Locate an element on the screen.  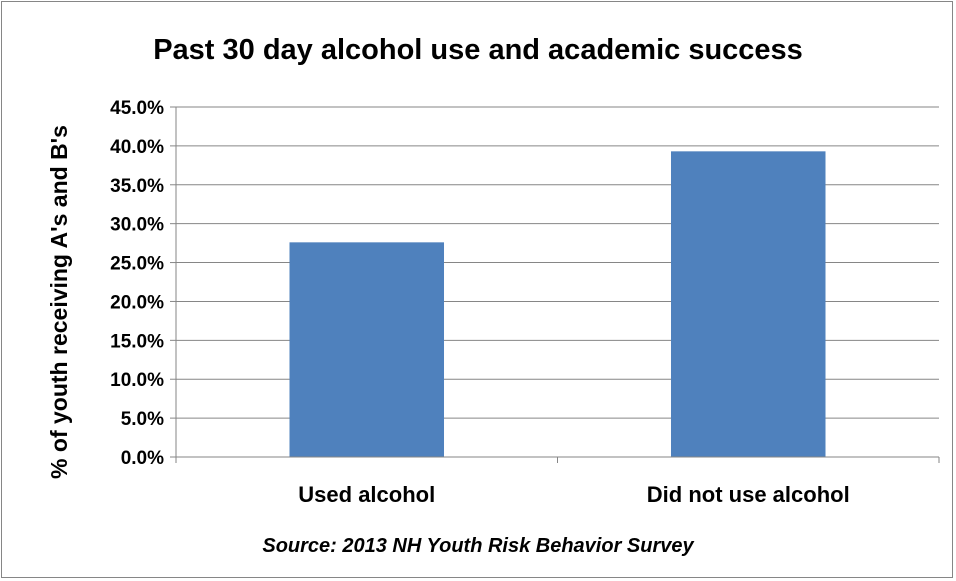
y-axis-label: % of youth receiving A's and B's is located at coordinates (59, 302).